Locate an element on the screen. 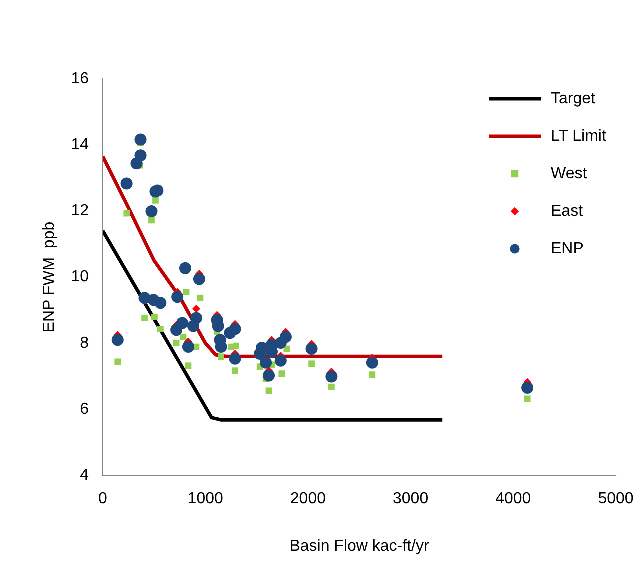  x-tick-label: 4000 is located at coordinates (514, 499).